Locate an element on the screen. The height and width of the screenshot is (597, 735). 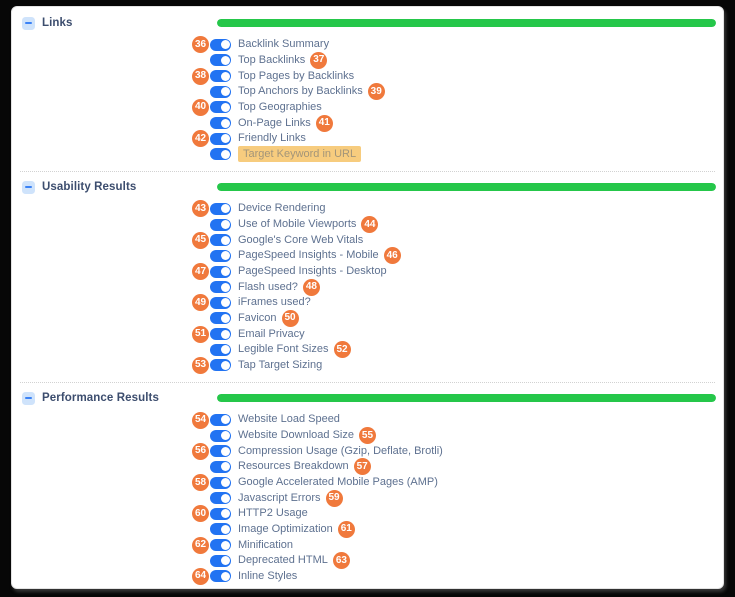
item-label: On-Page Links is located at coordinates (274, 122).